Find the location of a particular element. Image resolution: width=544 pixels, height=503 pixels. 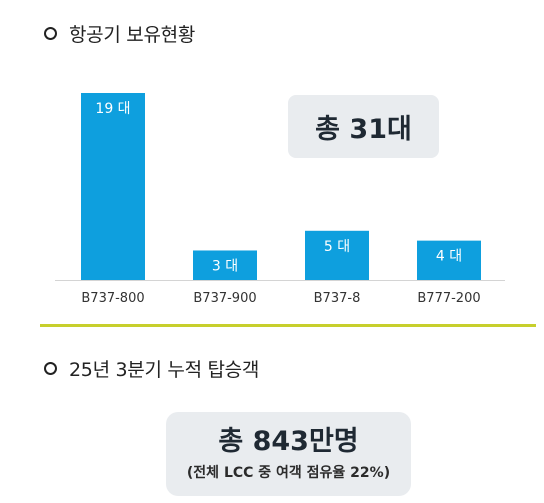

fleet-section-title-text: 항공기 보유현황 is located at coordinates (132, 35).